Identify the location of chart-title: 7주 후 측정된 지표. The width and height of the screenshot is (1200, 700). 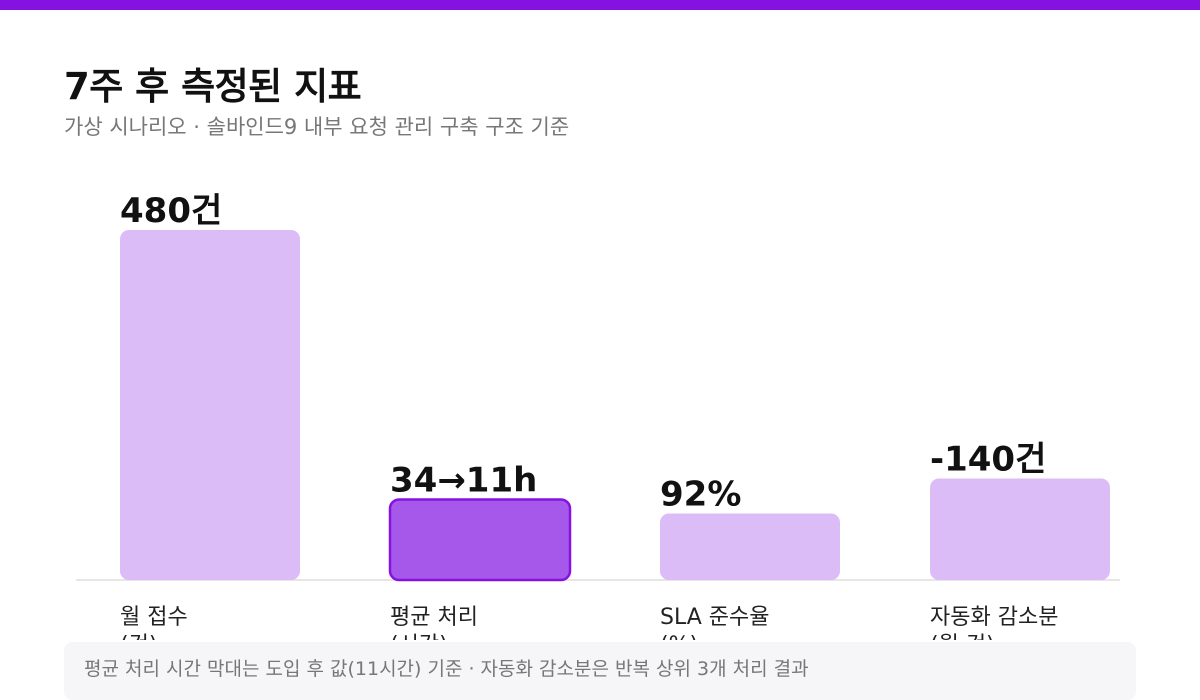
(213, 86).